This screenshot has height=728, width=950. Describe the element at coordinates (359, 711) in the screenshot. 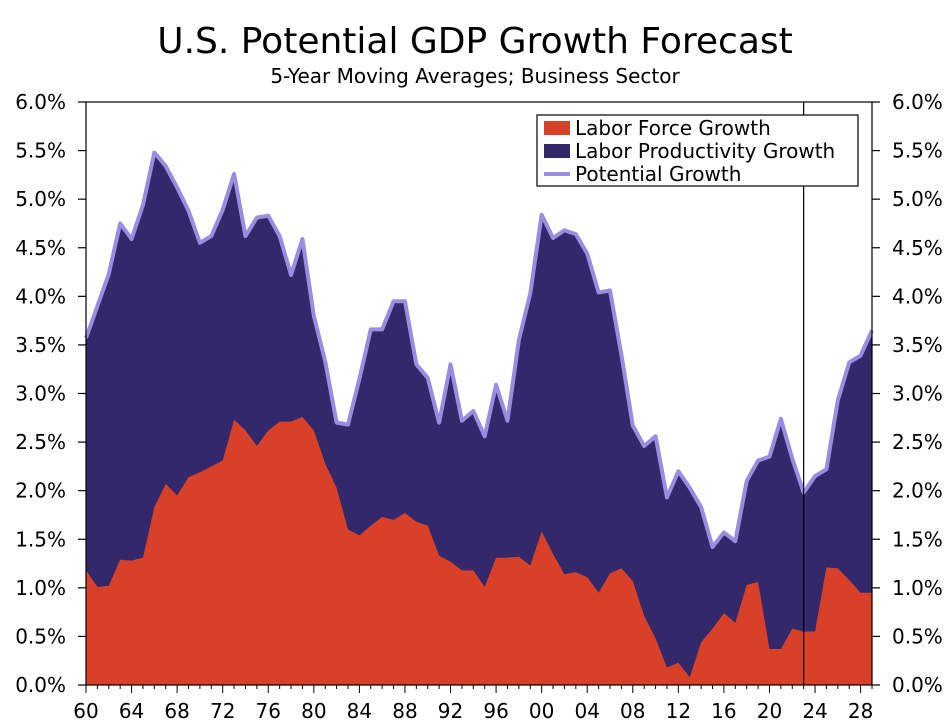

I see `x-tick-label: 84` at that location.